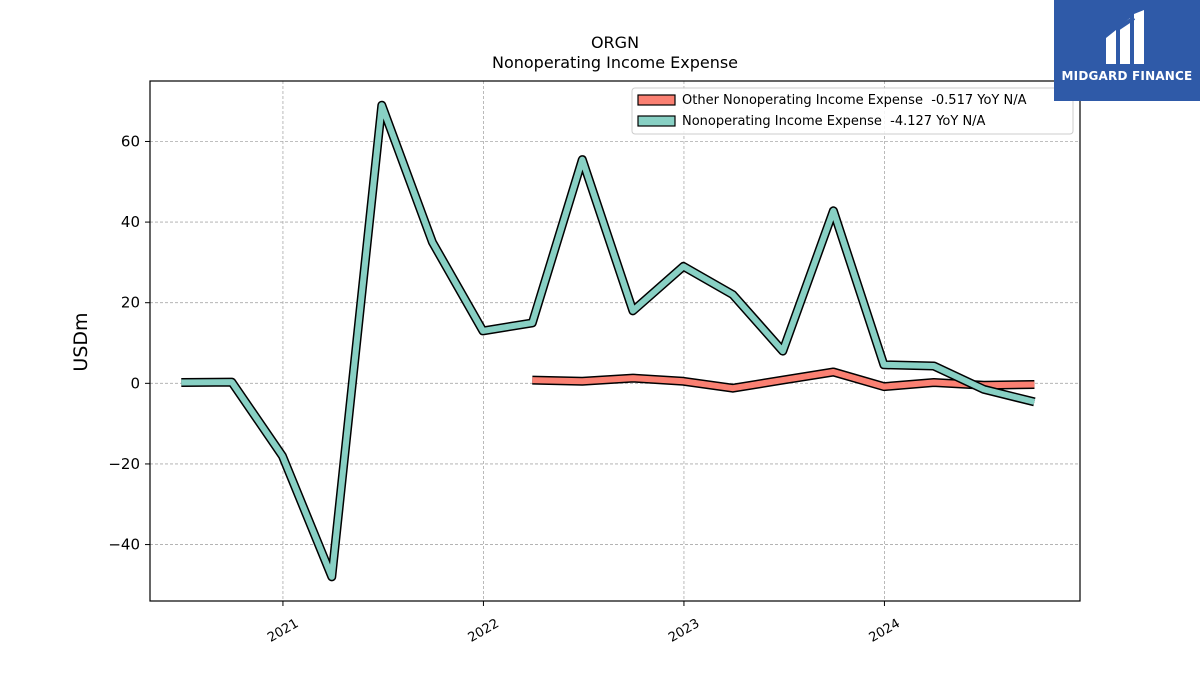 This screenshot has height=675, width=1200. I want to click on y-axis-label: USDm, so click(81, 341).